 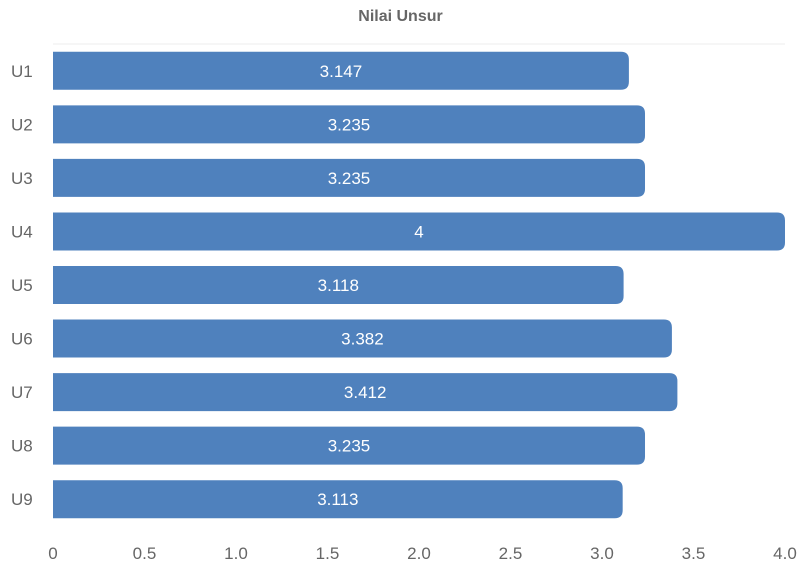 I want to click on y-tick-label: U3, so click(x=22, y=178).